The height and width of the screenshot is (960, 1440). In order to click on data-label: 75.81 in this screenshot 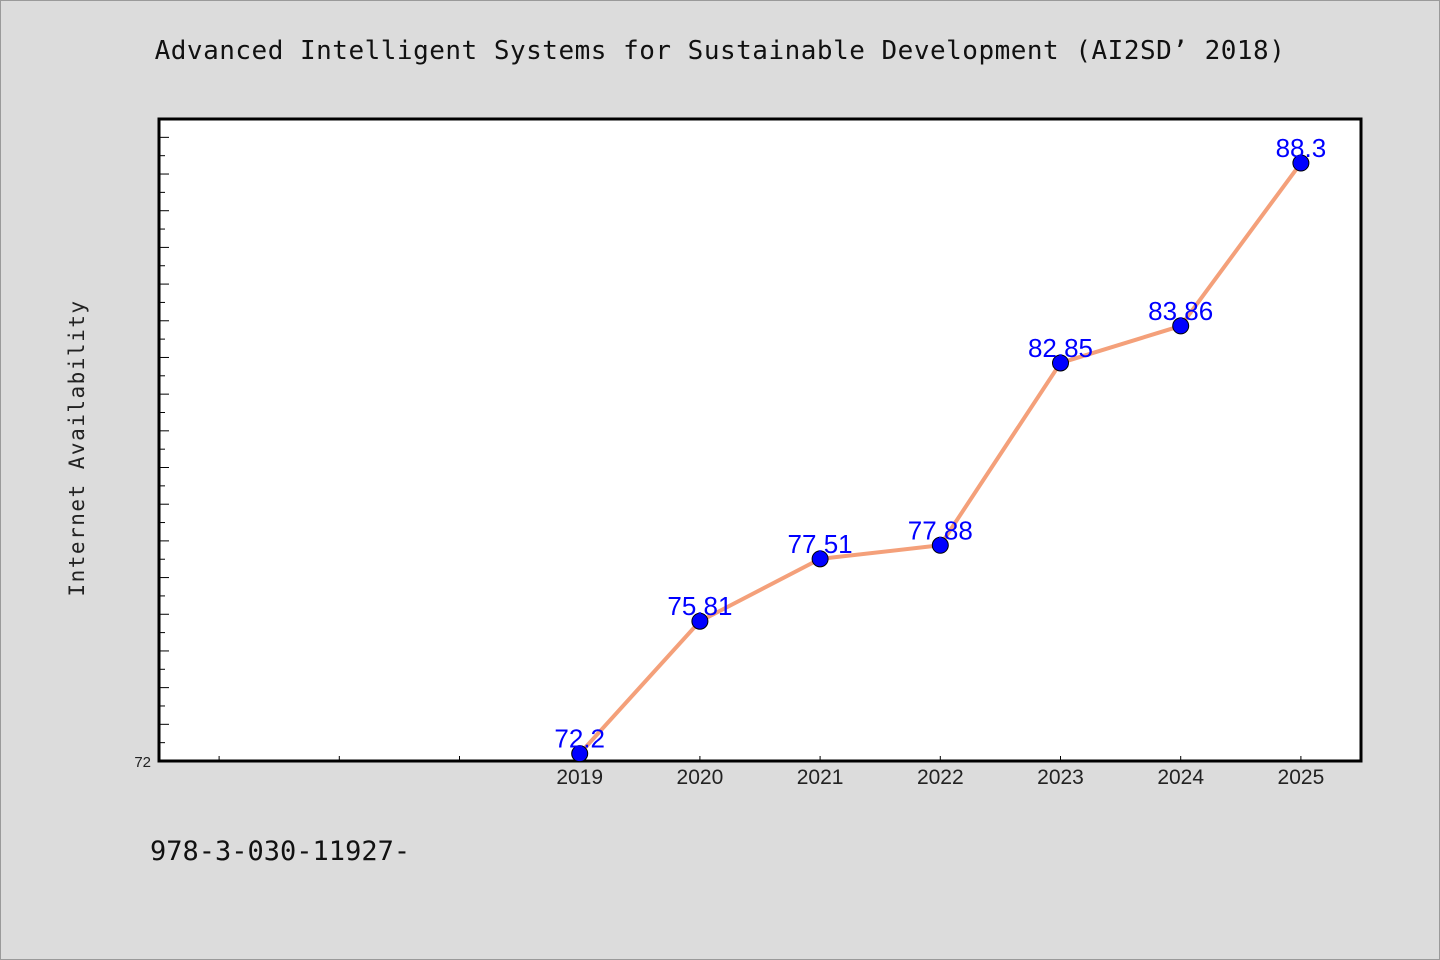, I will do `click(699, 606)`.